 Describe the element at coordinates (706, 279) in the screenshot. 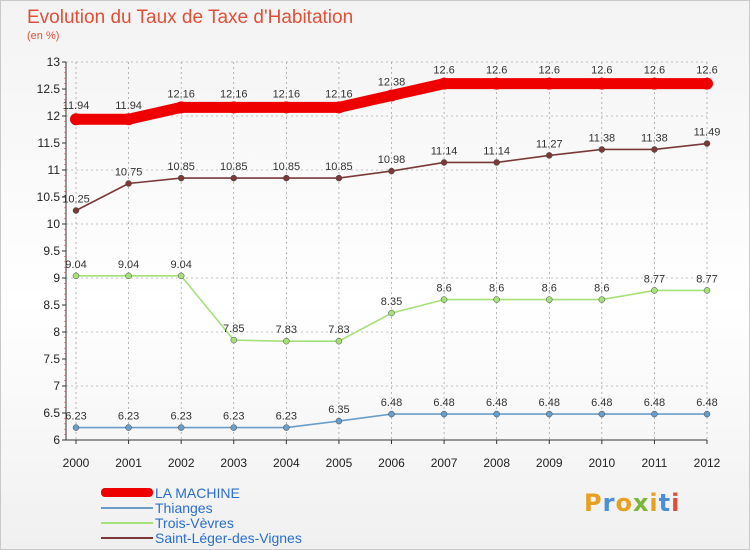

I see `data-label: 8.77` at that location.